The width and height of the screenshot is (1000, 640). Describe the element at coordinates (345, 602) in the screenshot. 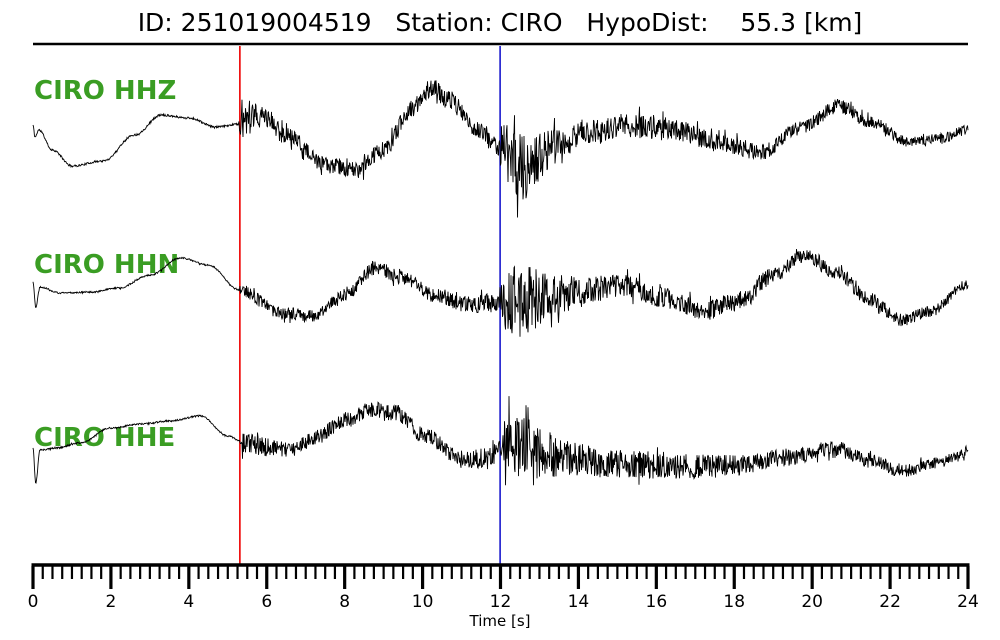

I see `x-tick-label: 8` at that location.